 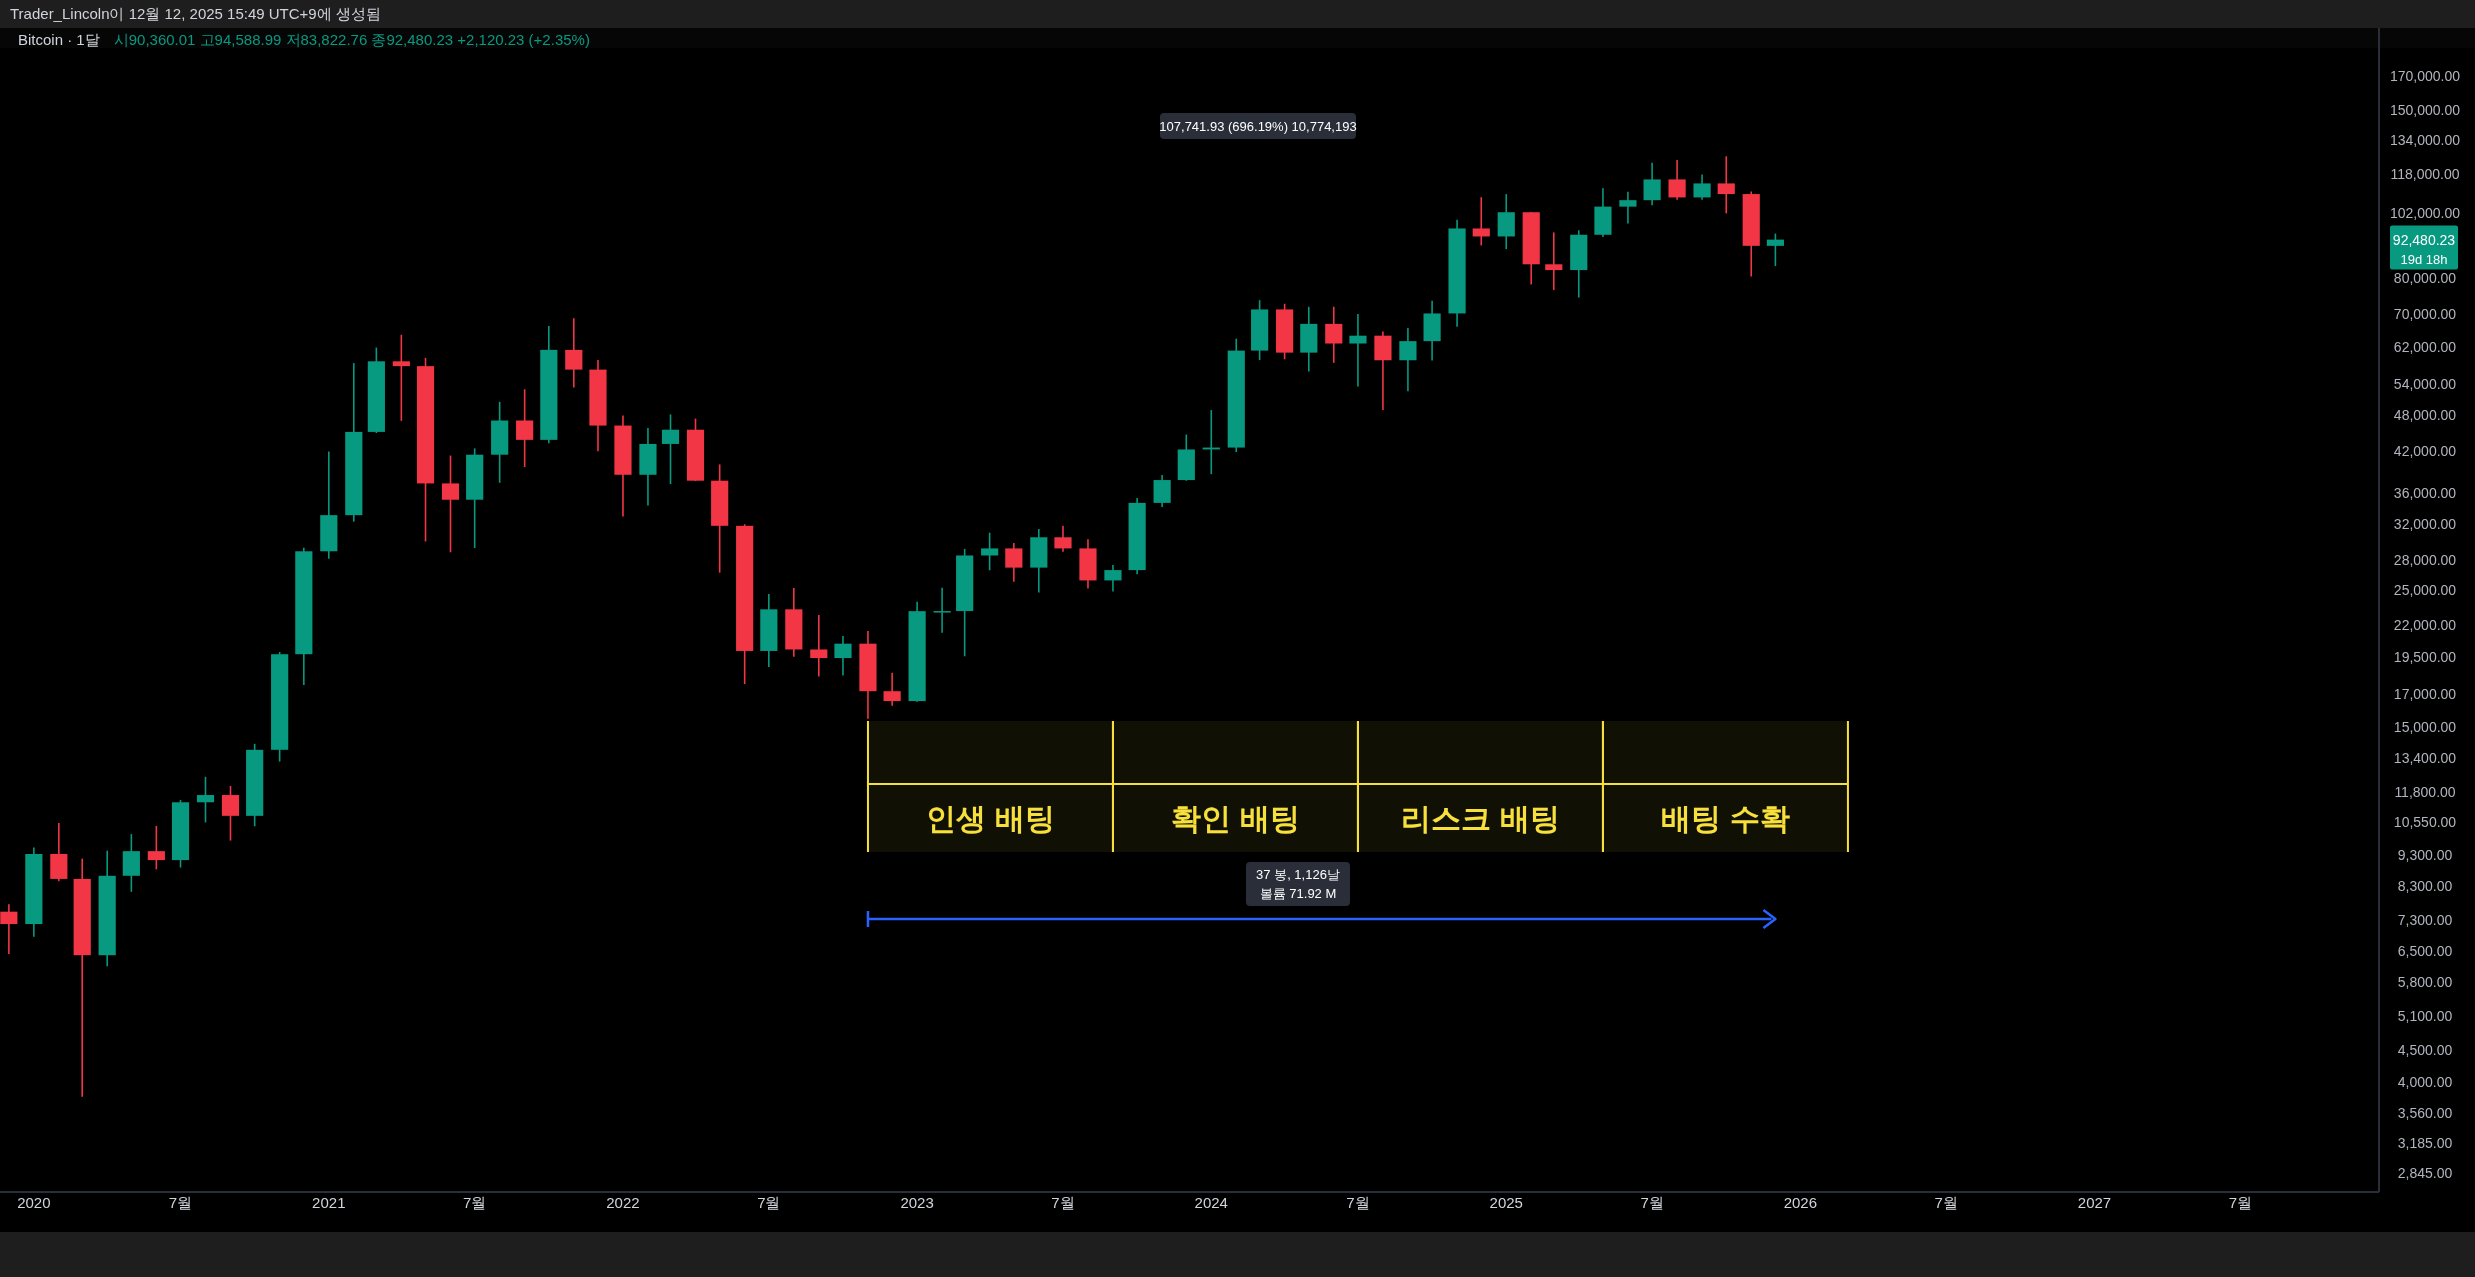 I want to click on y-tick-label: 62,000.00, so click(x=2425, y=346).